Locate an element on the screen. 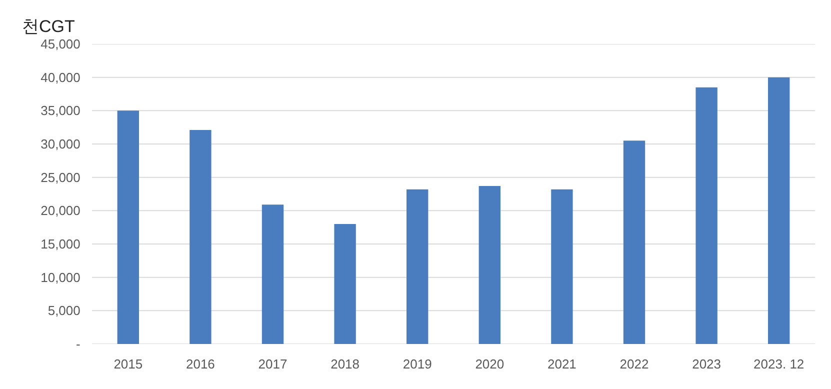  x-tick-label: 2021 is located at coordinates (561, 364).